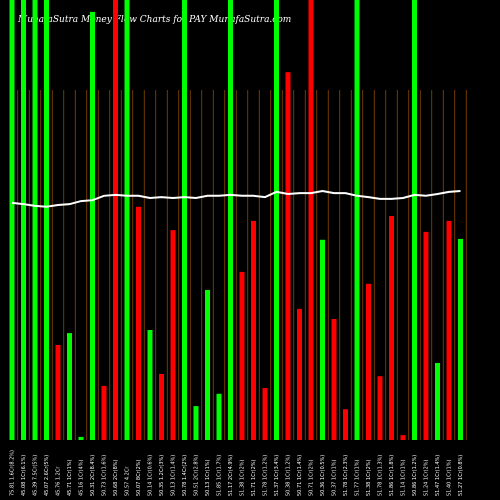  I want to click on x-tick-label: 50.71 1Cr(2%), so click(312, 477).